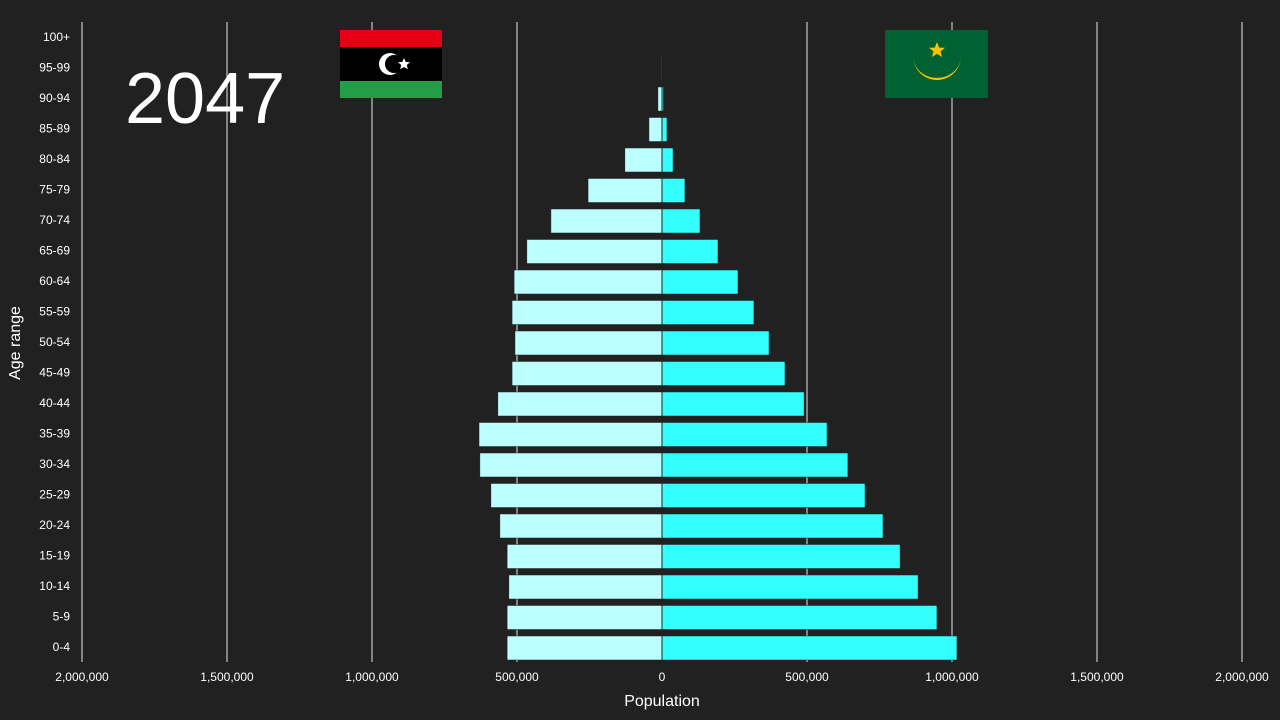  Describe the element at coordinates (205, 99) in the screenshot. I see `year-label: 2047` at that location.